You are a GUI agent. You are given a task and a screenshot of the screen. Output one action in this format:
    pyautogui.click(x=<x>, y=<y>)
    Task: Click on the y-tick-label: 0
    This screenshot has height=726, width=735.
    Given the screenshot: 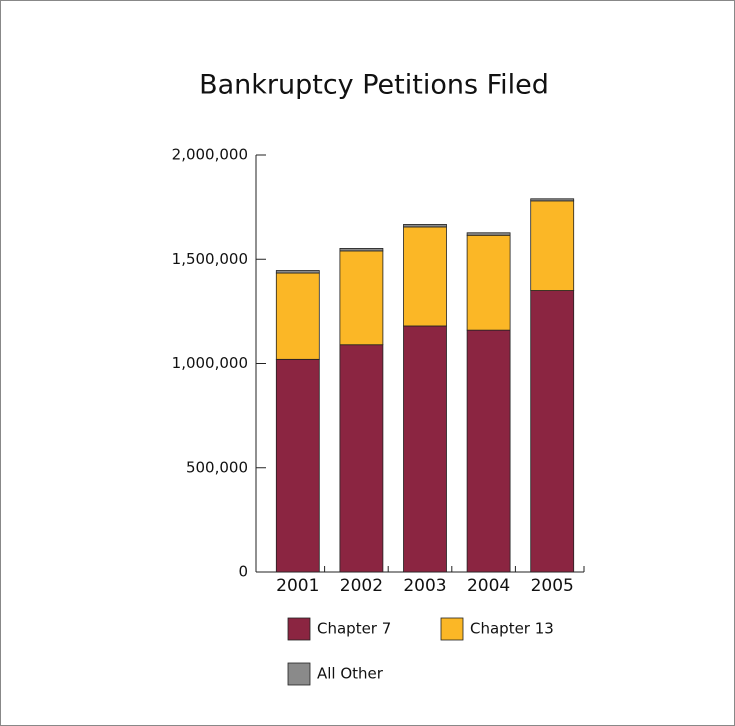 What is the action you would take?
    pyautogui.click(x=243, y=572)
    